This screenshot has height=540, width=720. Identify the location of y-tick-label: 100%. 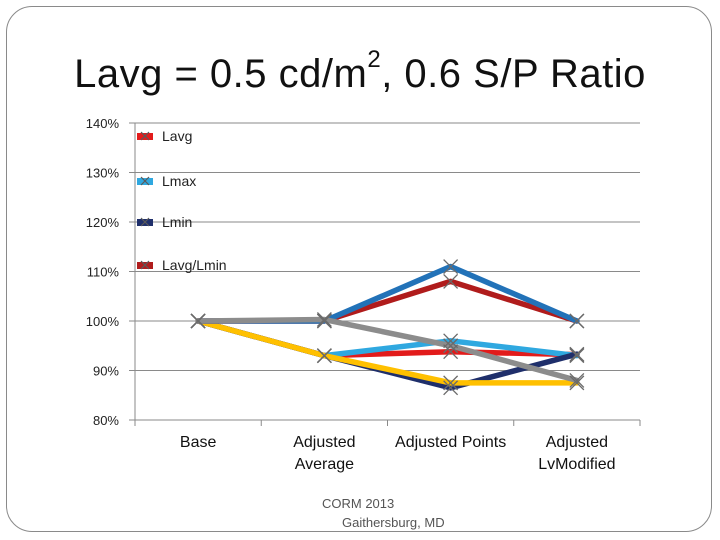
(103, 321).